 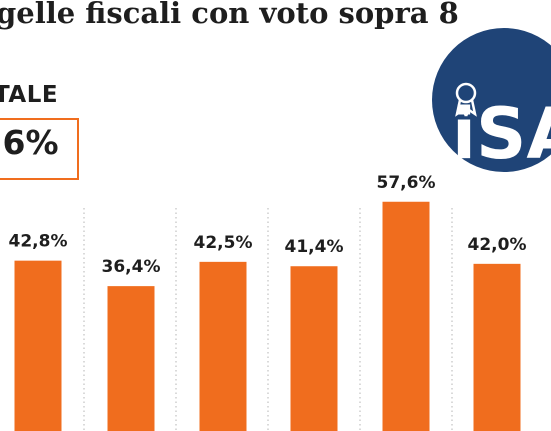 I want to click on total-box, so click(x=39, y=149).